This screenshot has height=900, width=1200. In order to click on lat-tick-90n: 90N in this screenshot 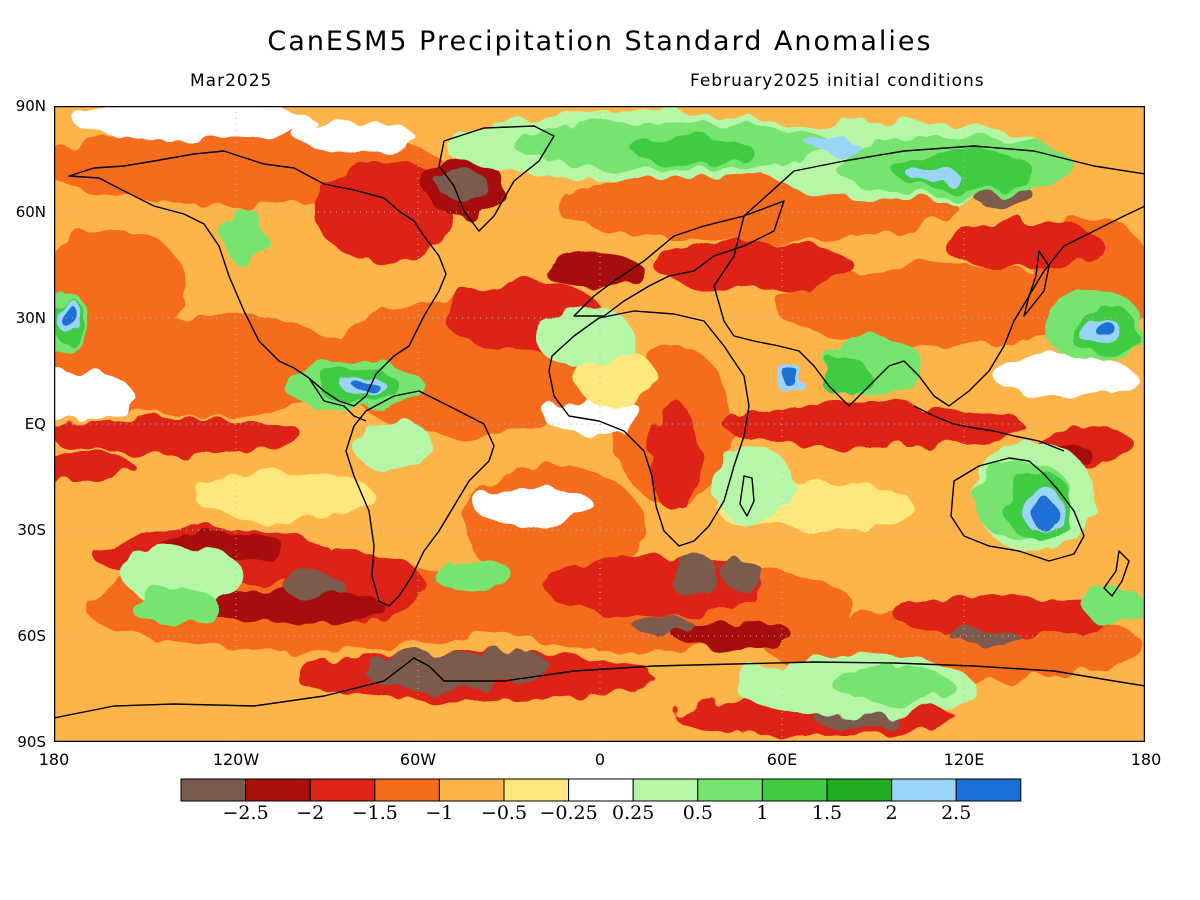, I will do `click(30, 106)`.